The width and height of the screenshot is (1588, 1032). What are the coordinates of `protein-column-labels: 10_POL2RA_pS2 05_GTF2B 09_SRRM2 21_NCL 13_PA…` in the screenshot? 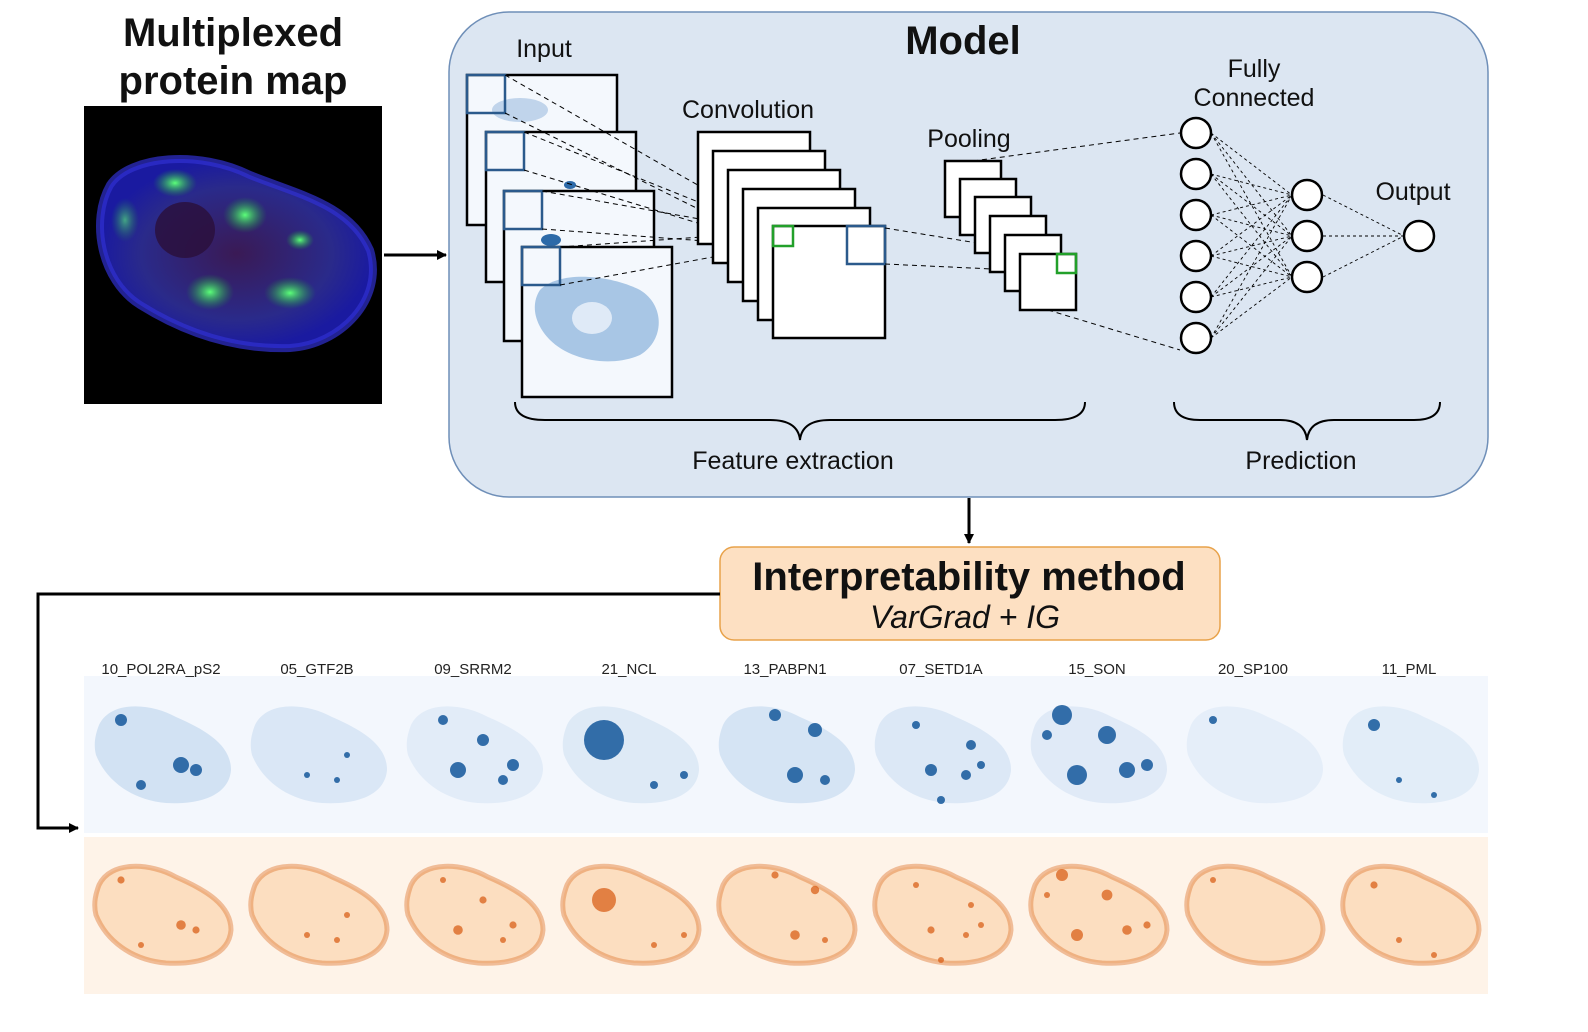 It's located at (768, 669).